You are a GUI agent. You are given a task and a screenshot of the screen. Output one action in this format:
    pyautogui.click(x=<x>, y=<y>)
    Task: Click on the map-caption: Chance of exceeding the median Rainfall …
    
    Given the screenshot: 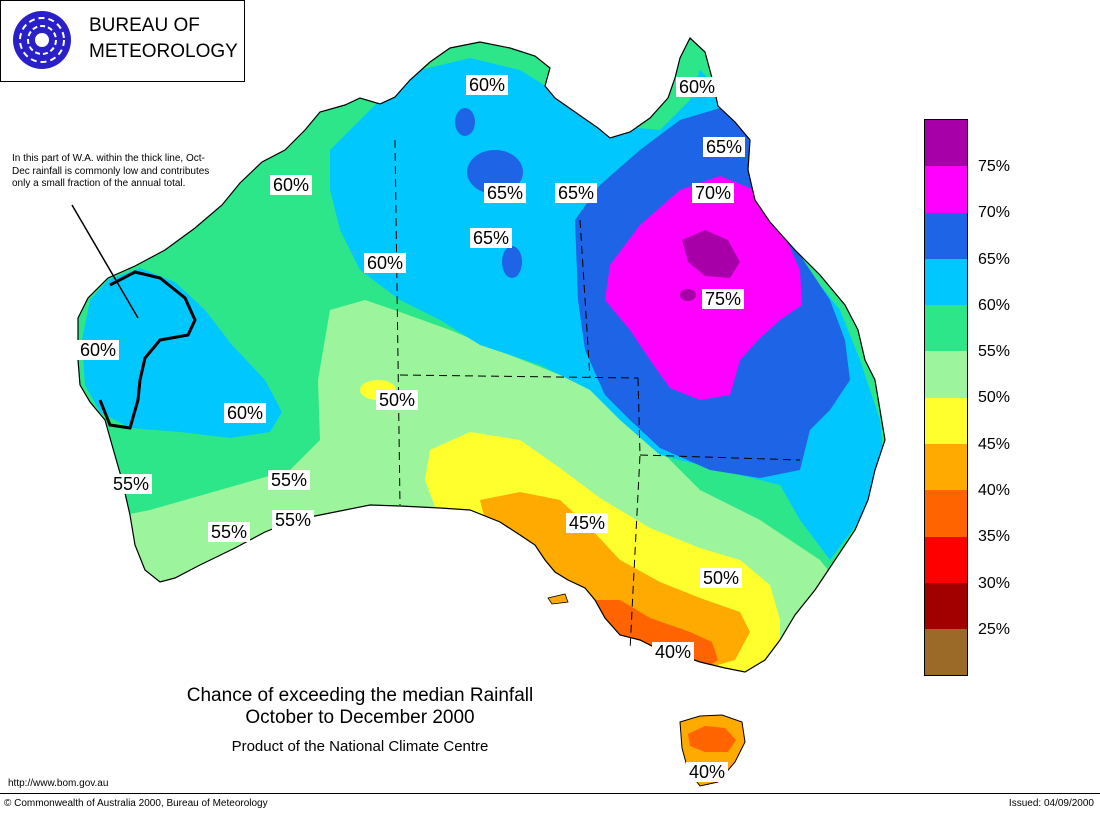 What is the action you would take?
    pyautogui.click(x=360, y=721)
    